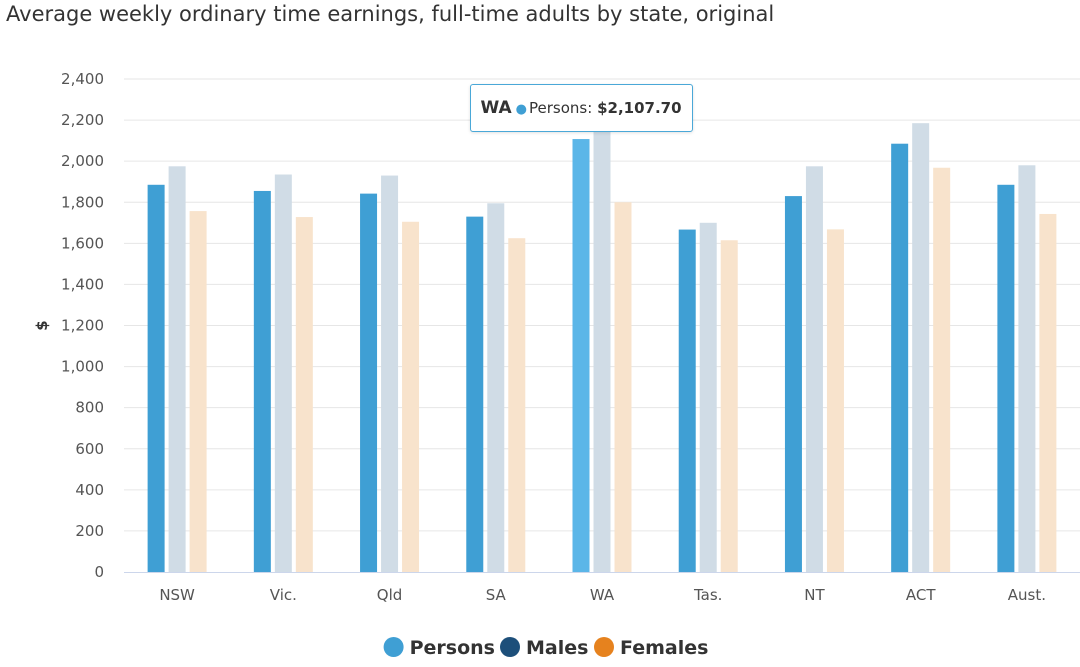 The height and width of the screenshot is (667, 1080). Describe the element at coordinates (623, 387) in the screenshot. I see `bar-females-wa` at that location.